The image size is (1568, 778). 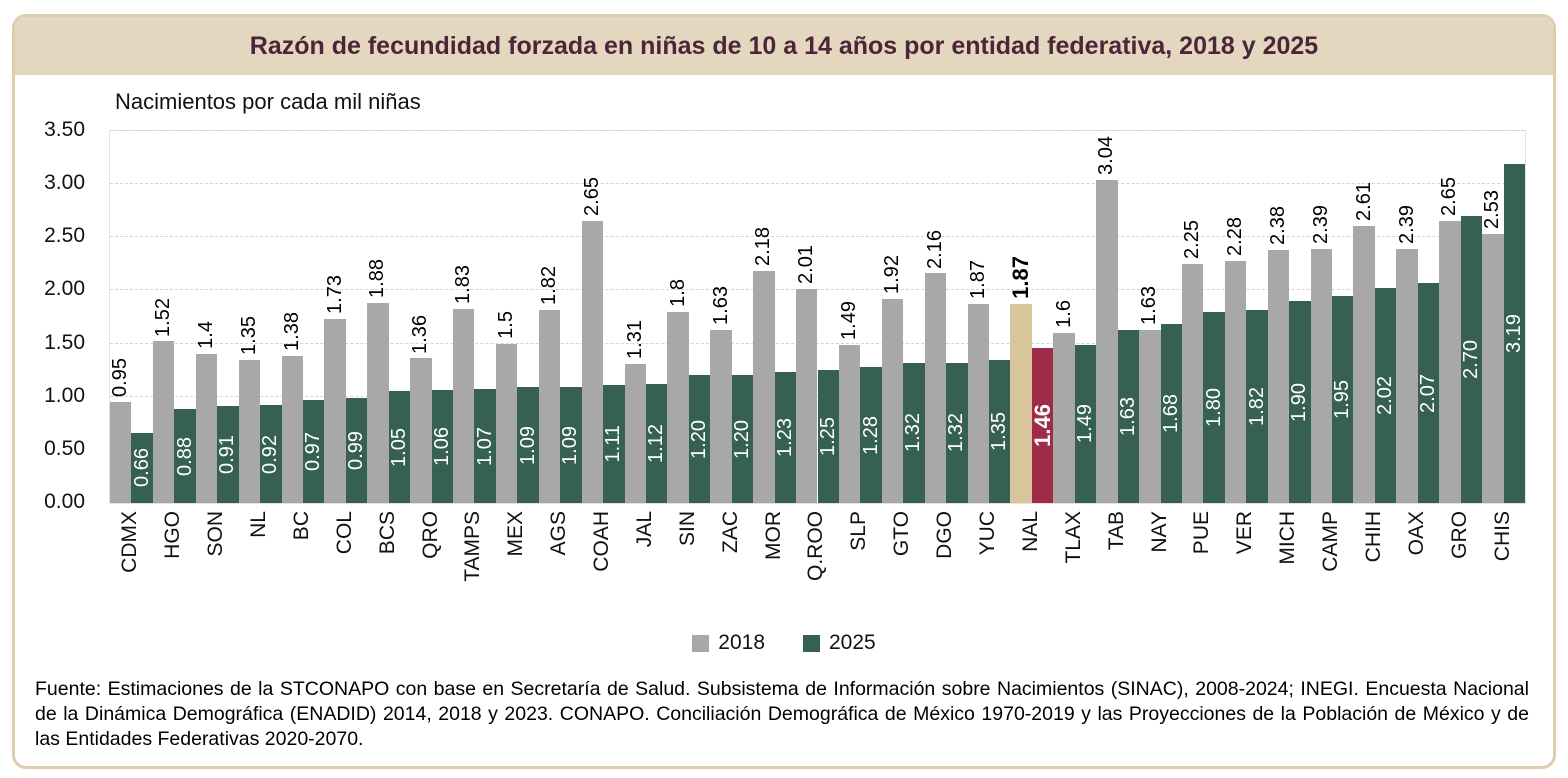 What do you see at coordinates (64, 501) in the screenshot?
I see `y-tick-label: 0.00` at bounding box center [64, 501].